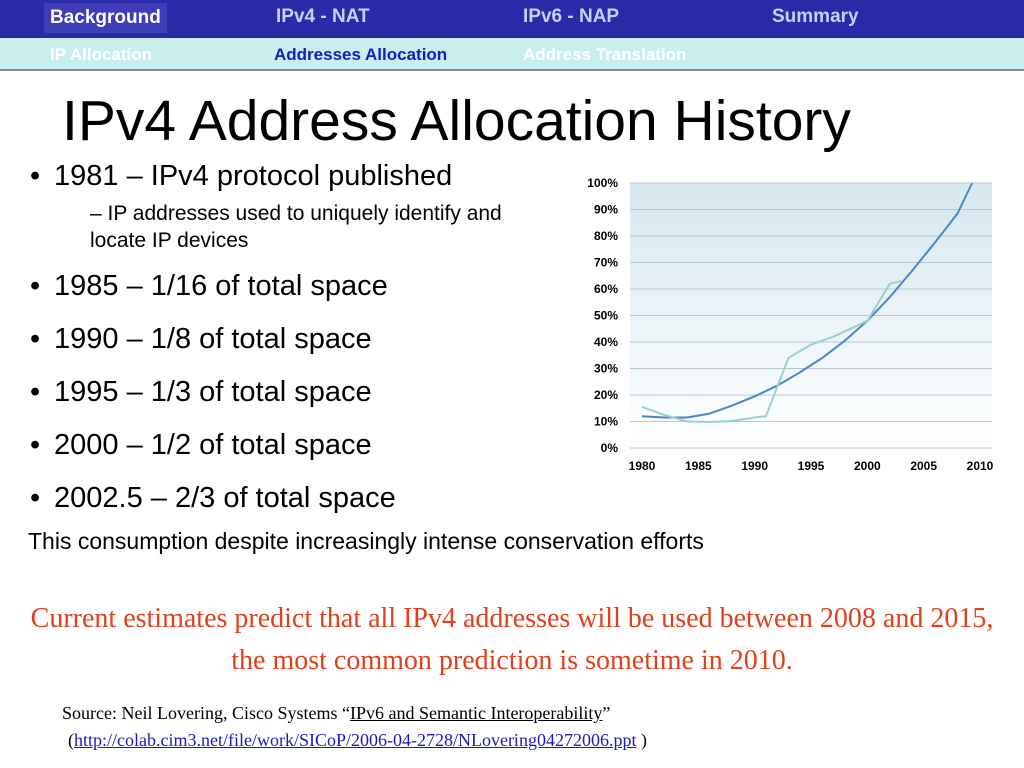 The image size is (1024, 768). What do you see at coordinates (605, 54) in the screenshot?
I see `subtab-address-translation: Address Translation` at bounding box center [605, 54].